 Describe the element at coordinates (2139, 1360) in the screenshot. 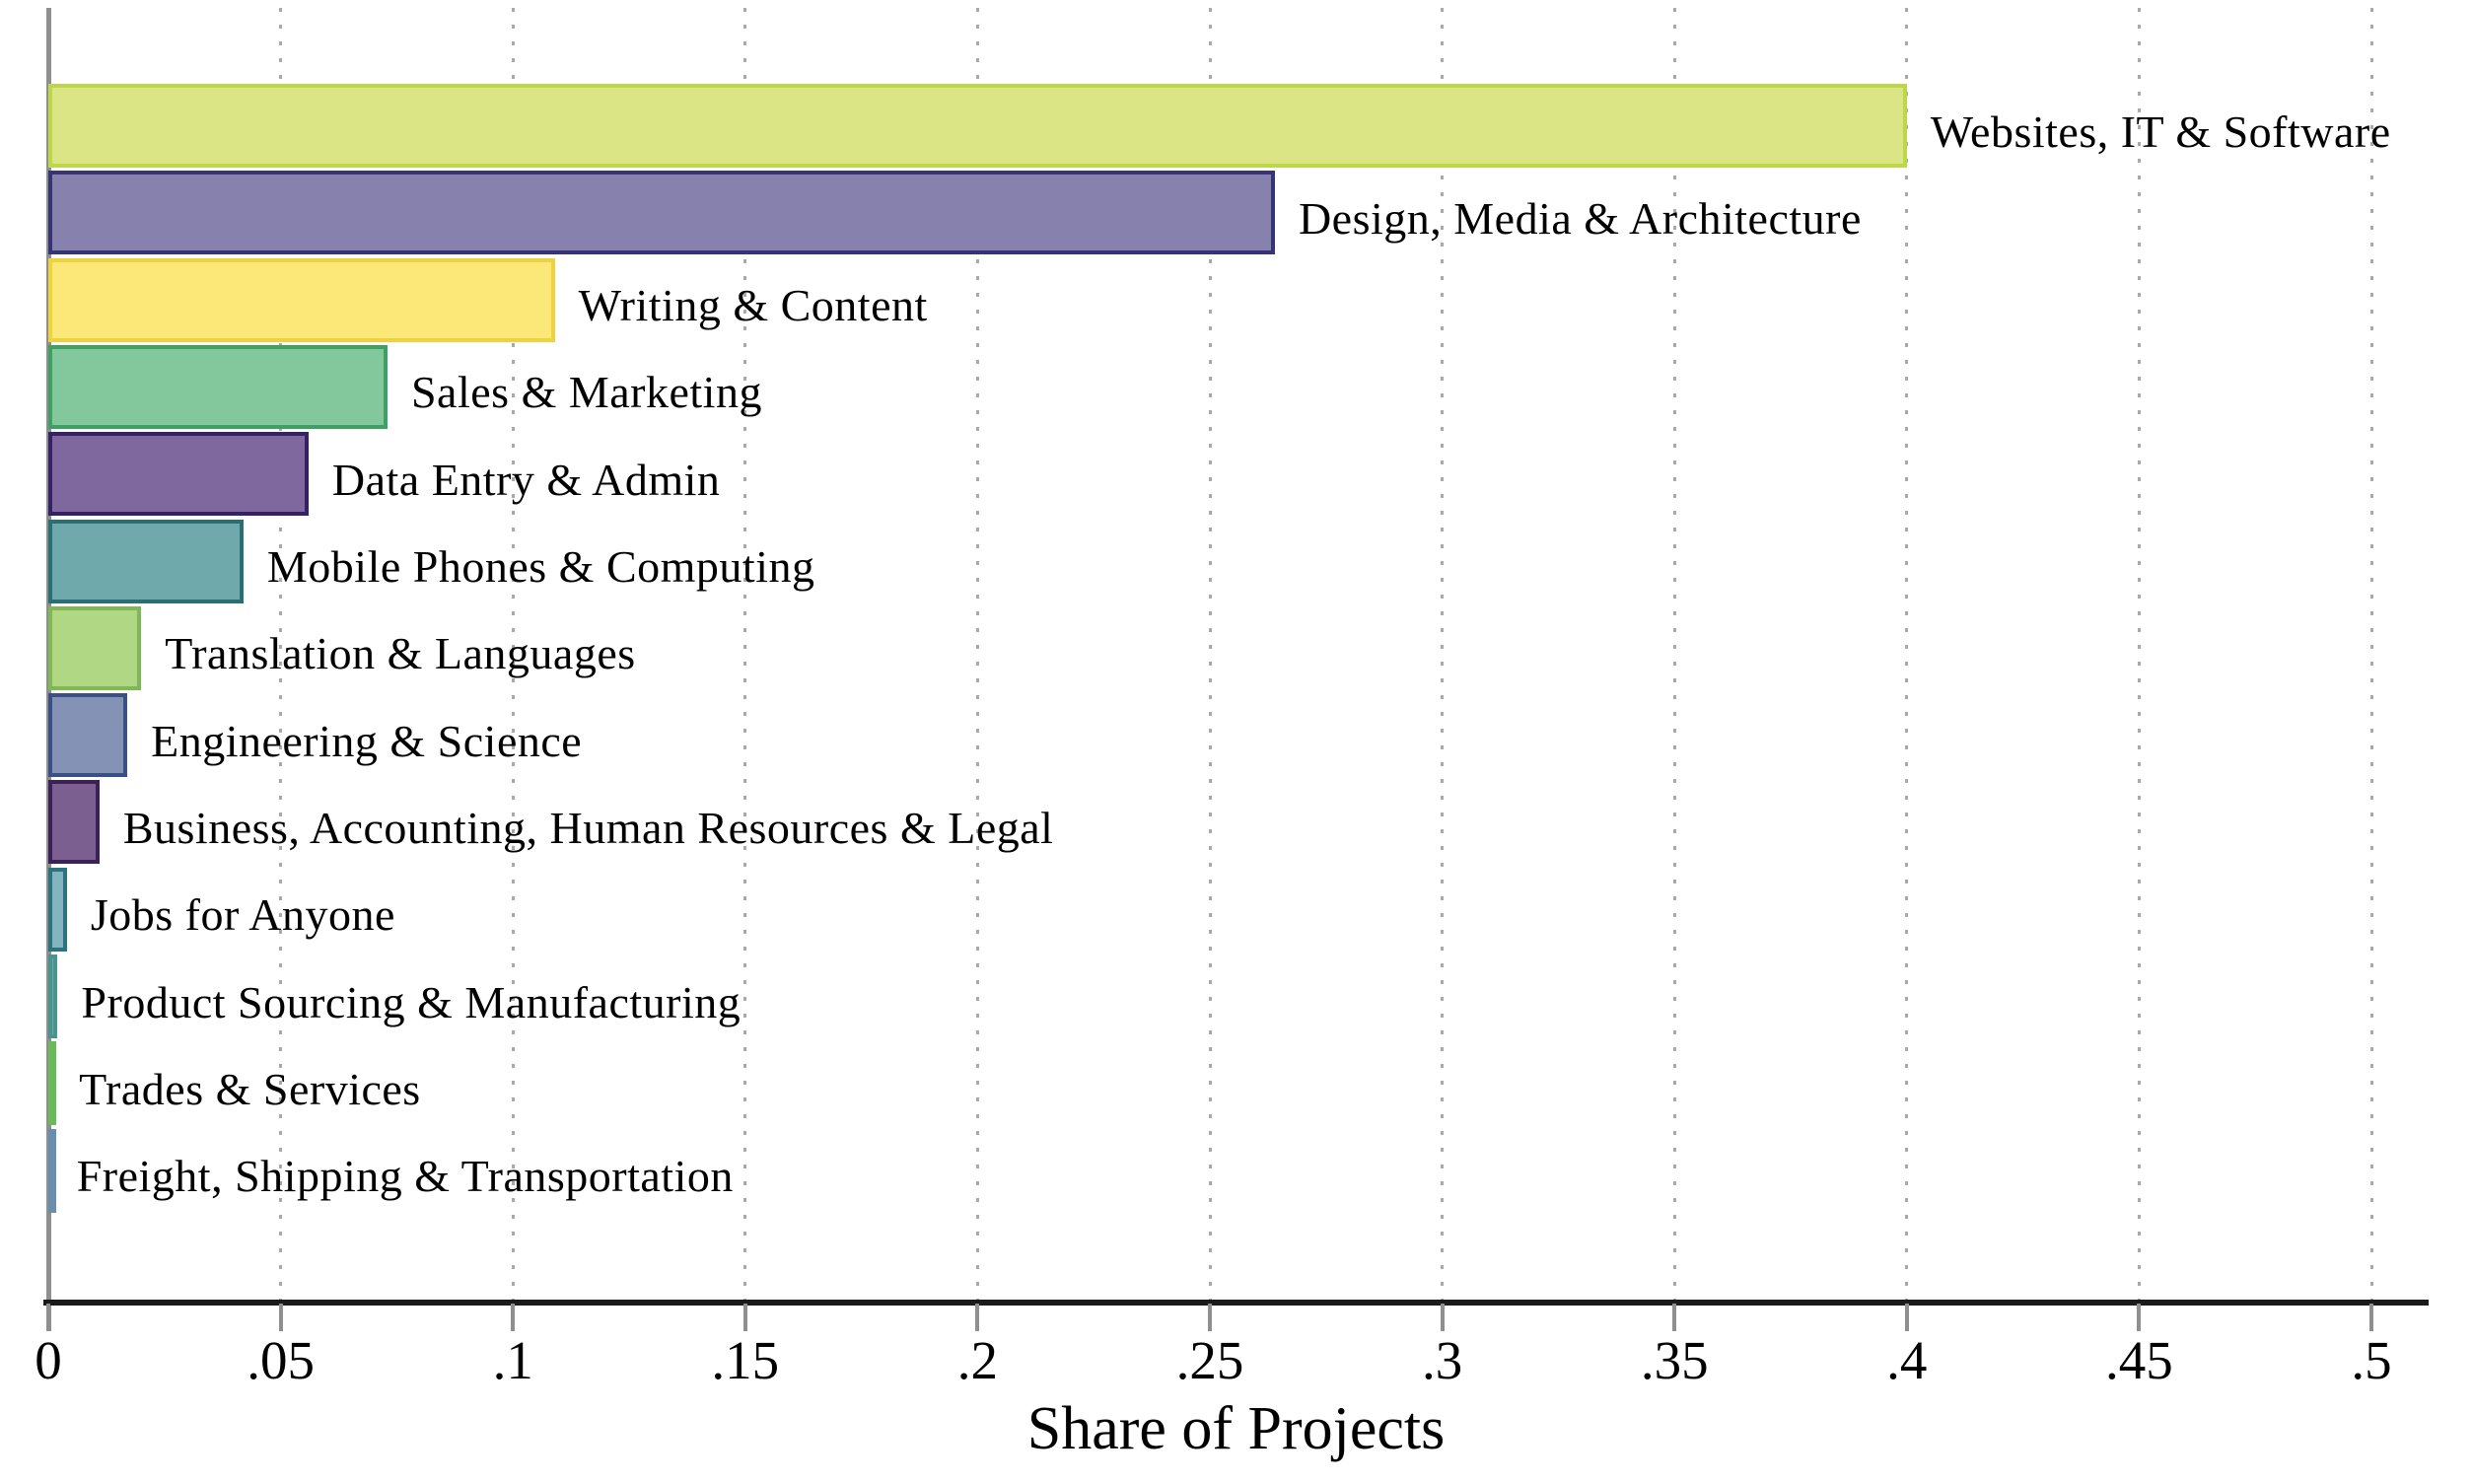

I see `x-axis-tick-label: .45` at that location.